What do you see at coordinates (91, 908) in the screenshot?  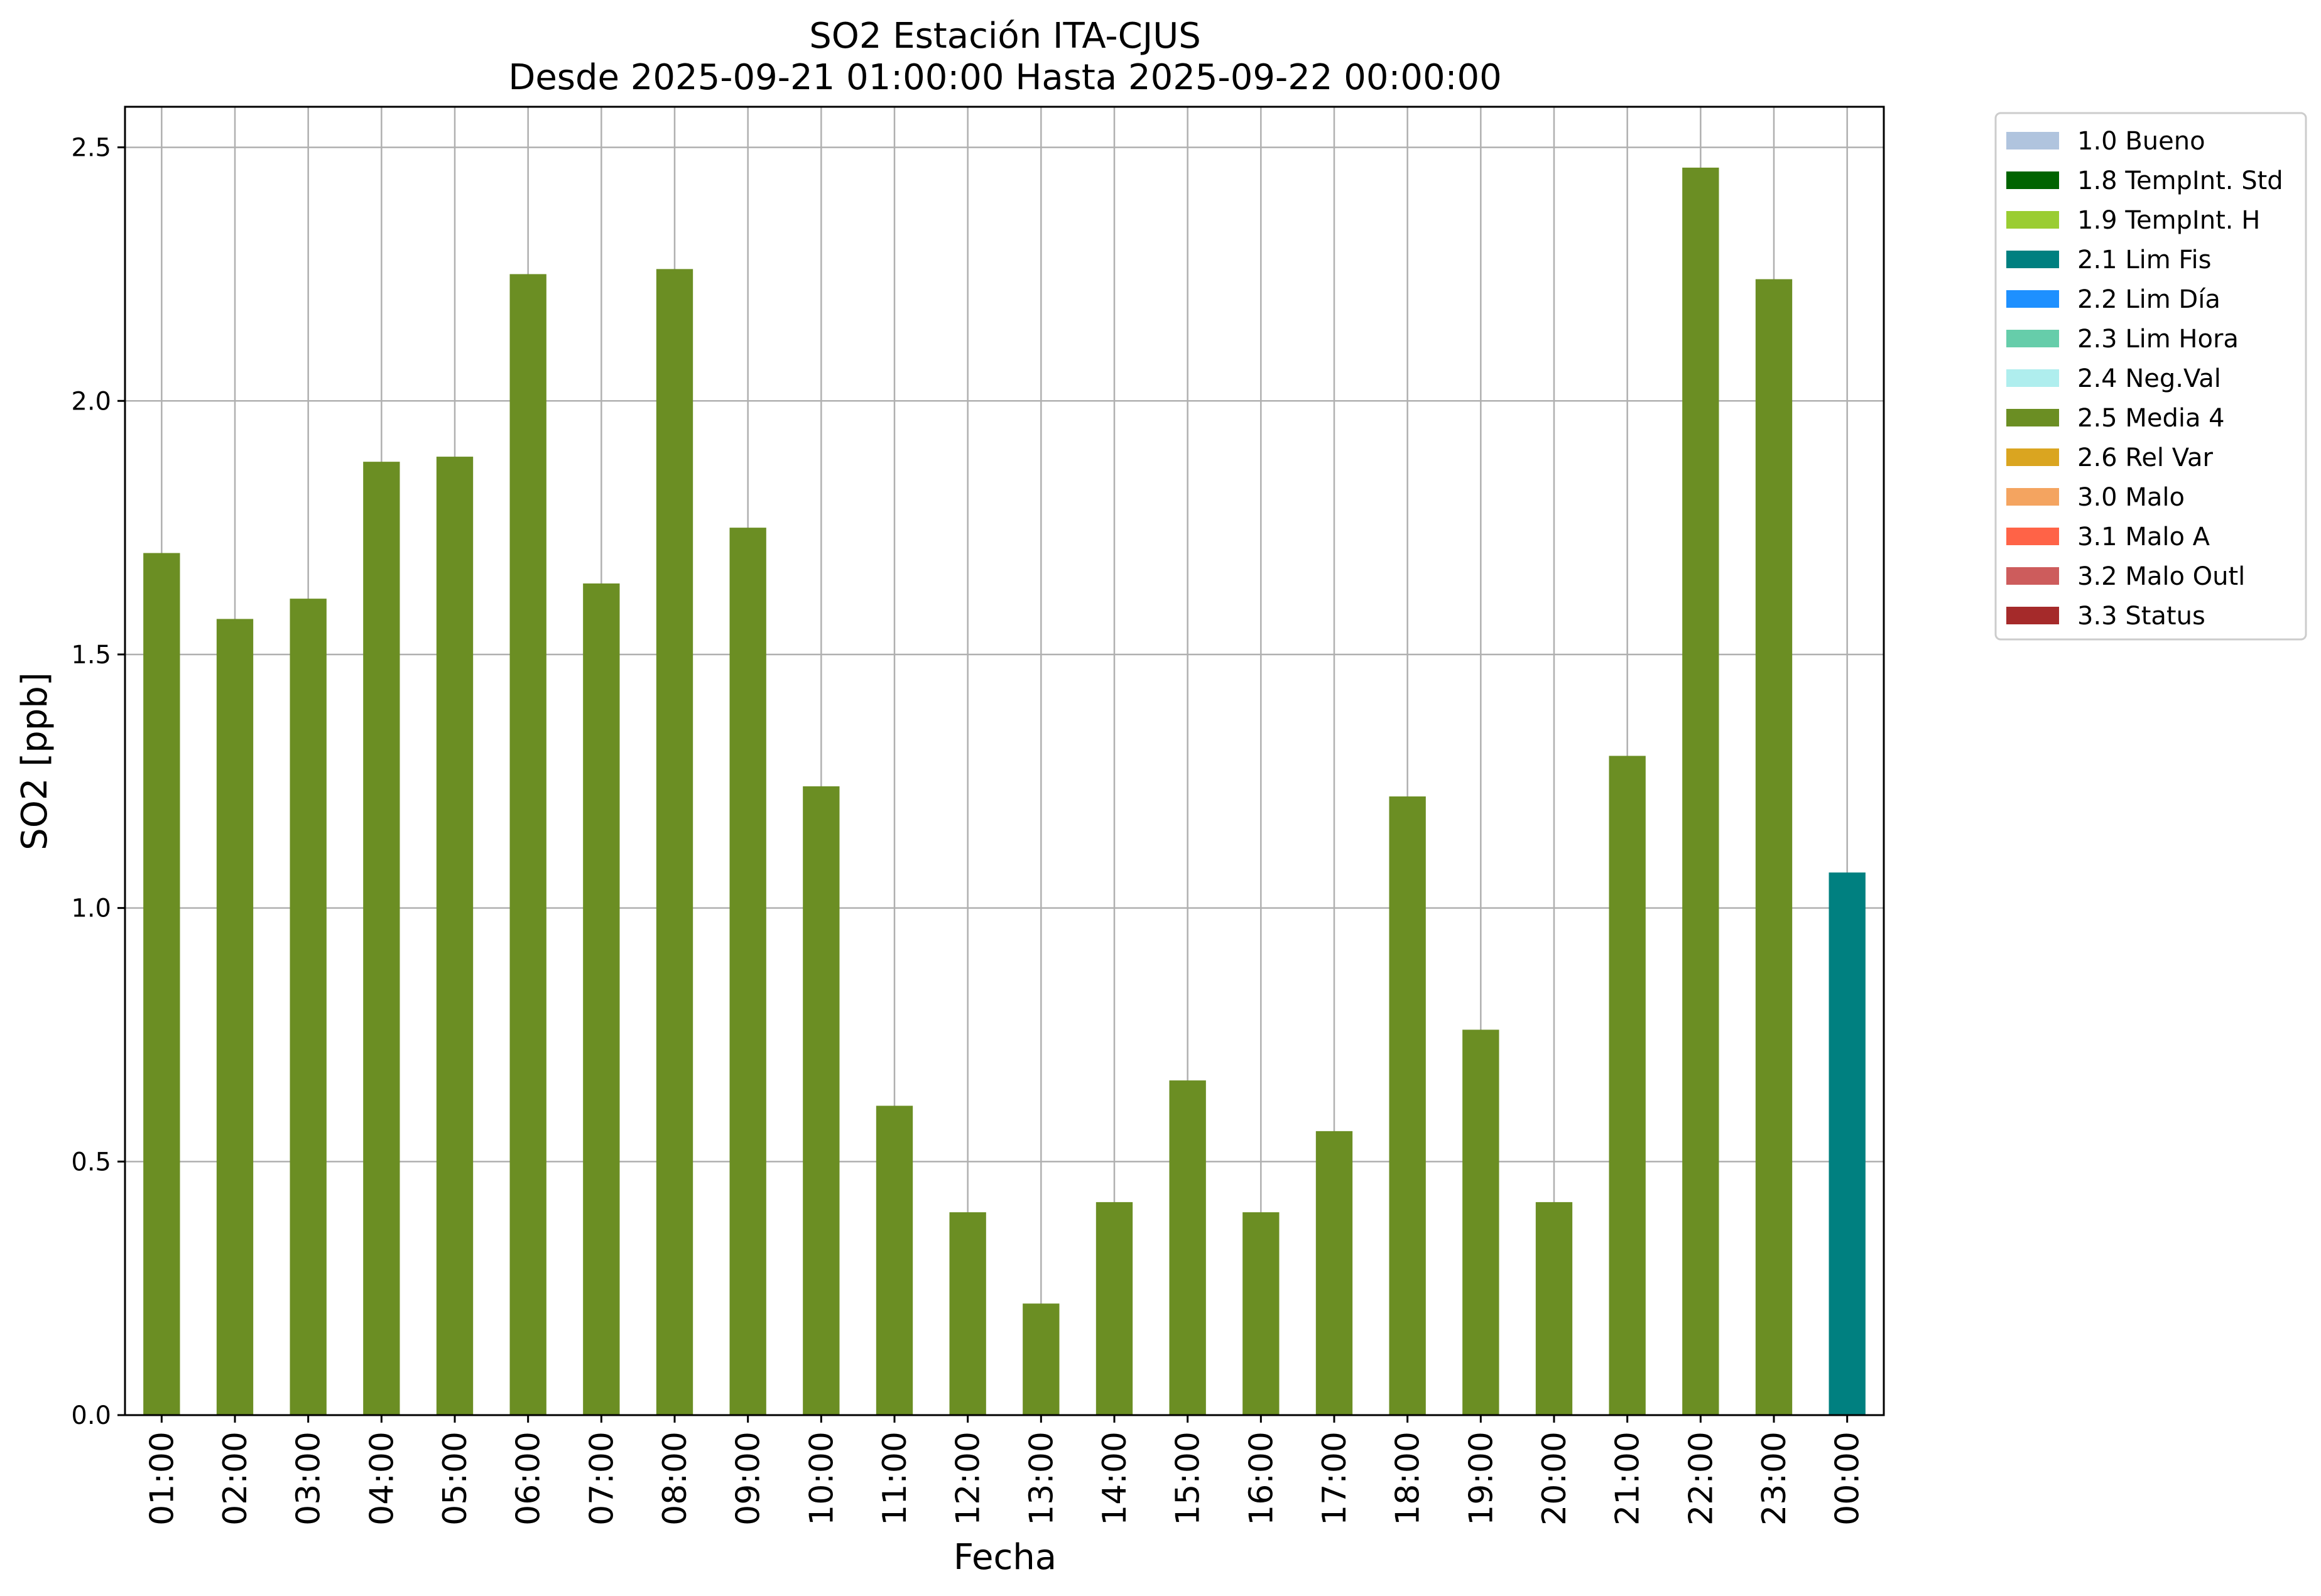 I see `y-tick-label: 1.0` at bounding box center [91, 908].